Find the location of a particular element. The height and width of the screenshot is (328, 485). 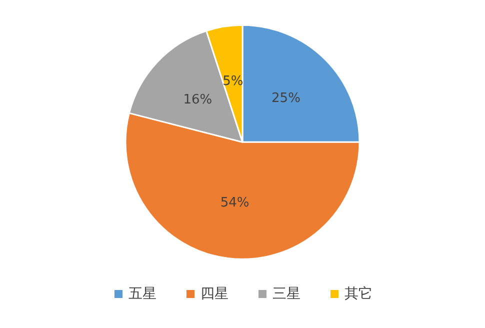

legend-label: 三星 is located at coordinates (286, 294).